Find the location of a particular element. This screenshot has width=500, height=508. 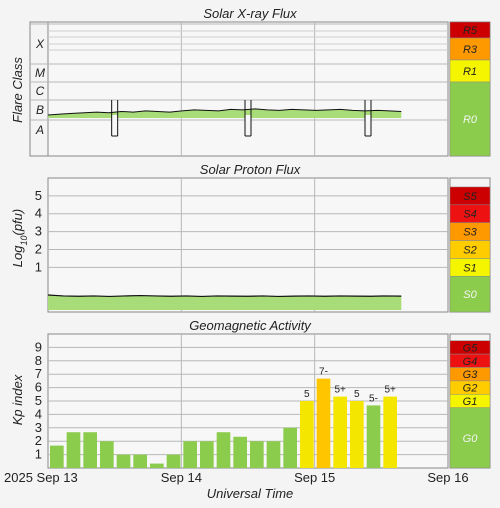

kp-ytick-label: 3 is located at coordinates (38, 427).